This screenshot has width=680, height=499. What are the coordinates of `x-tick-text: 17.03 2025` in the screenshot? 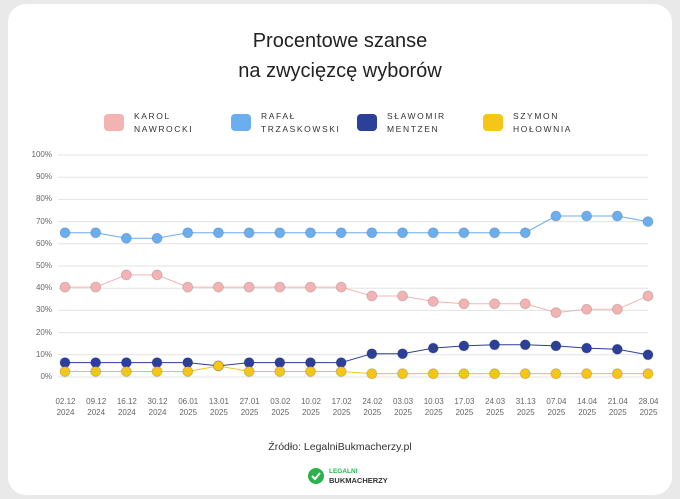 It's located at (464, 407).